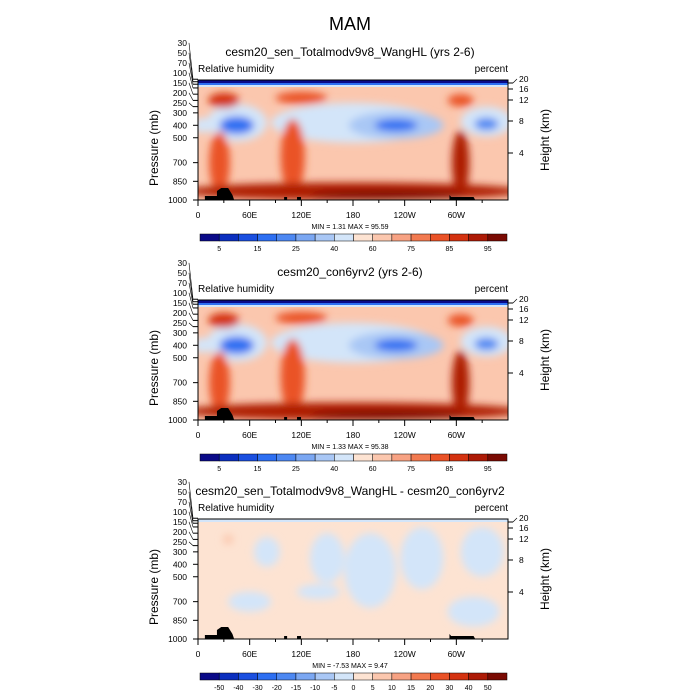 This screenshot has height=700, width=700. I want to click on y-tick-label: 30, so click(183, 263).